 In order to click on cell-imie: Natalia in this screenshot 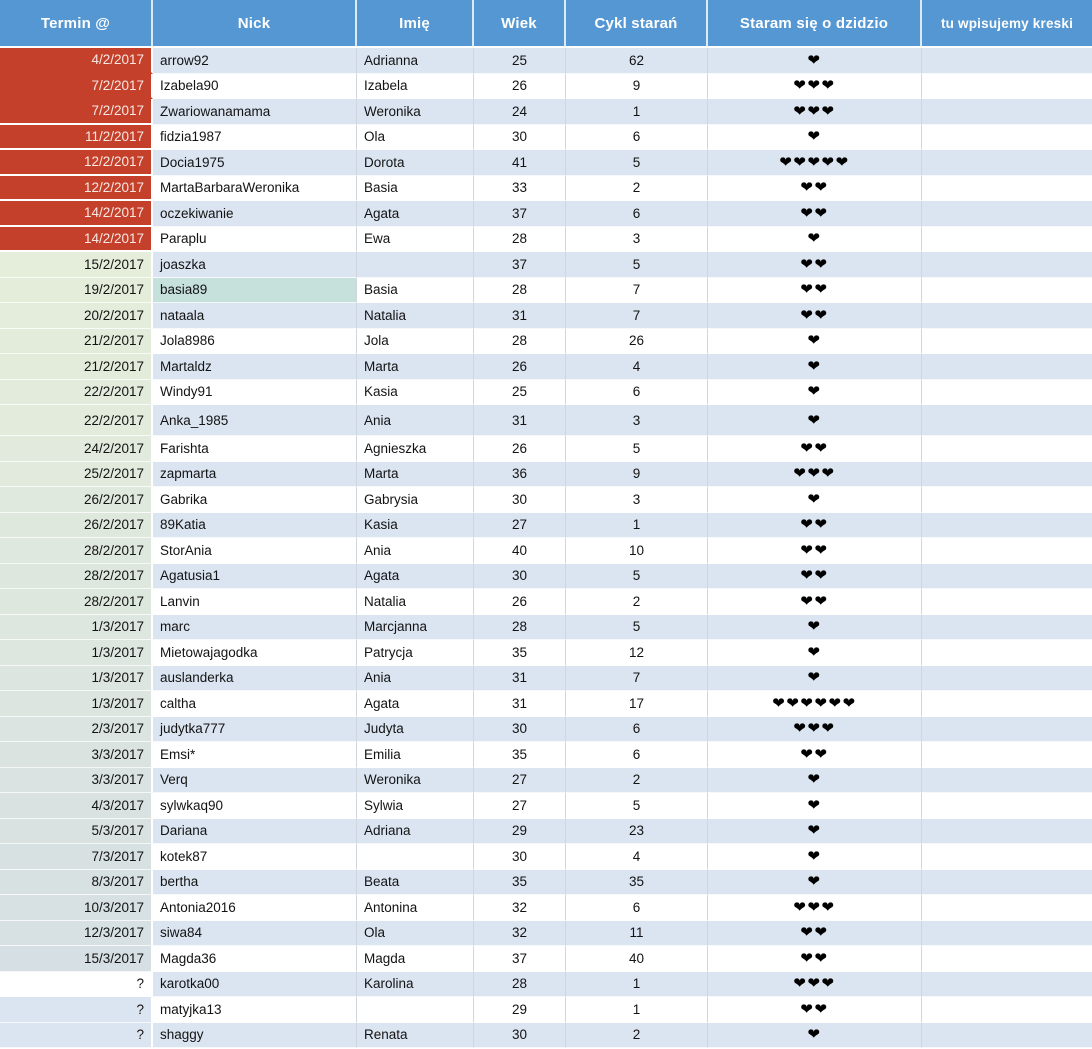, I will do `click(415, 602)`.